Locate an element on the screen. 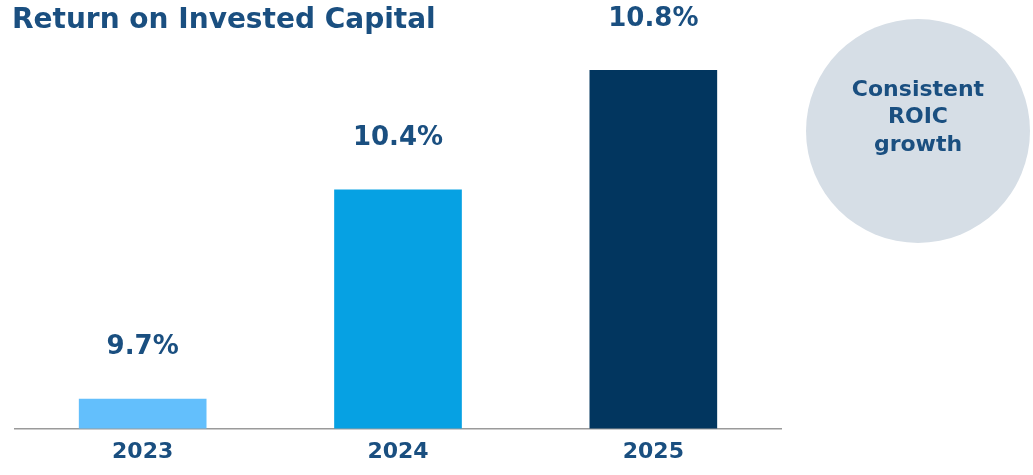  x-tick-label: 2024 is located at coordinates (398, 450).